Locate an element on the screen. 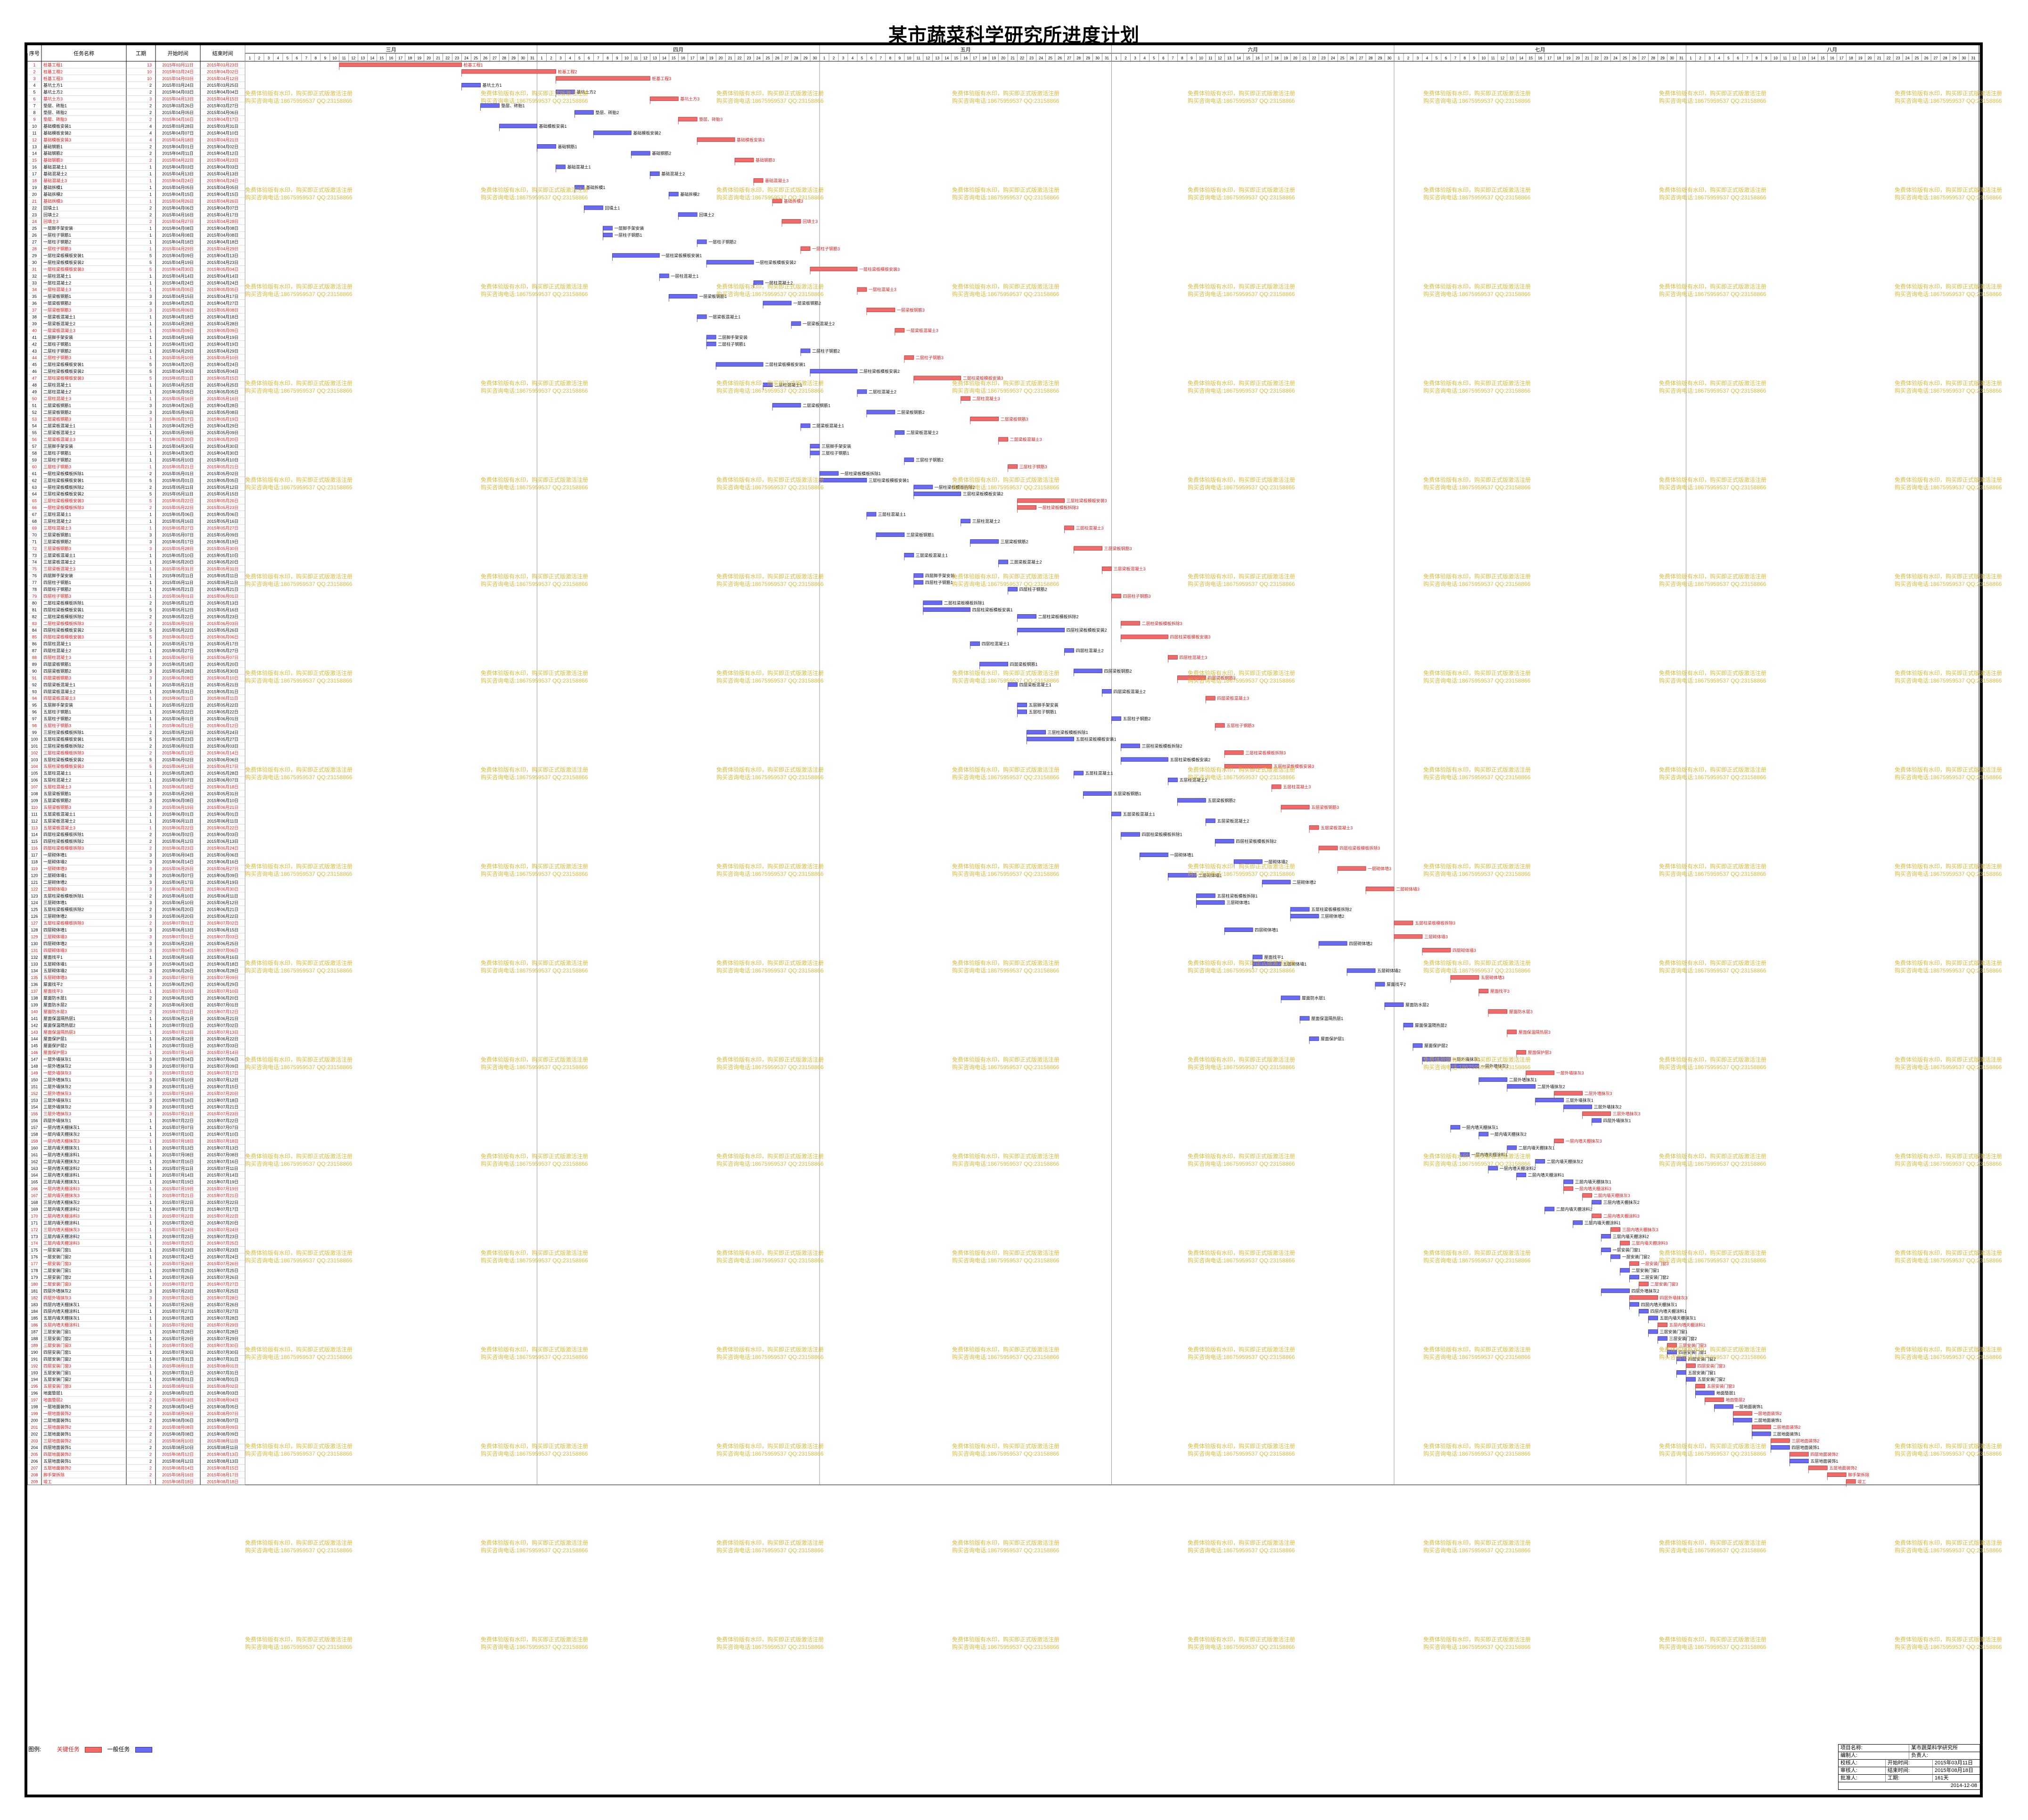 Image resolution: width=2028 pixels, height=1820 pixels. cell-id: 145 is located at coordinates (34, 1046).